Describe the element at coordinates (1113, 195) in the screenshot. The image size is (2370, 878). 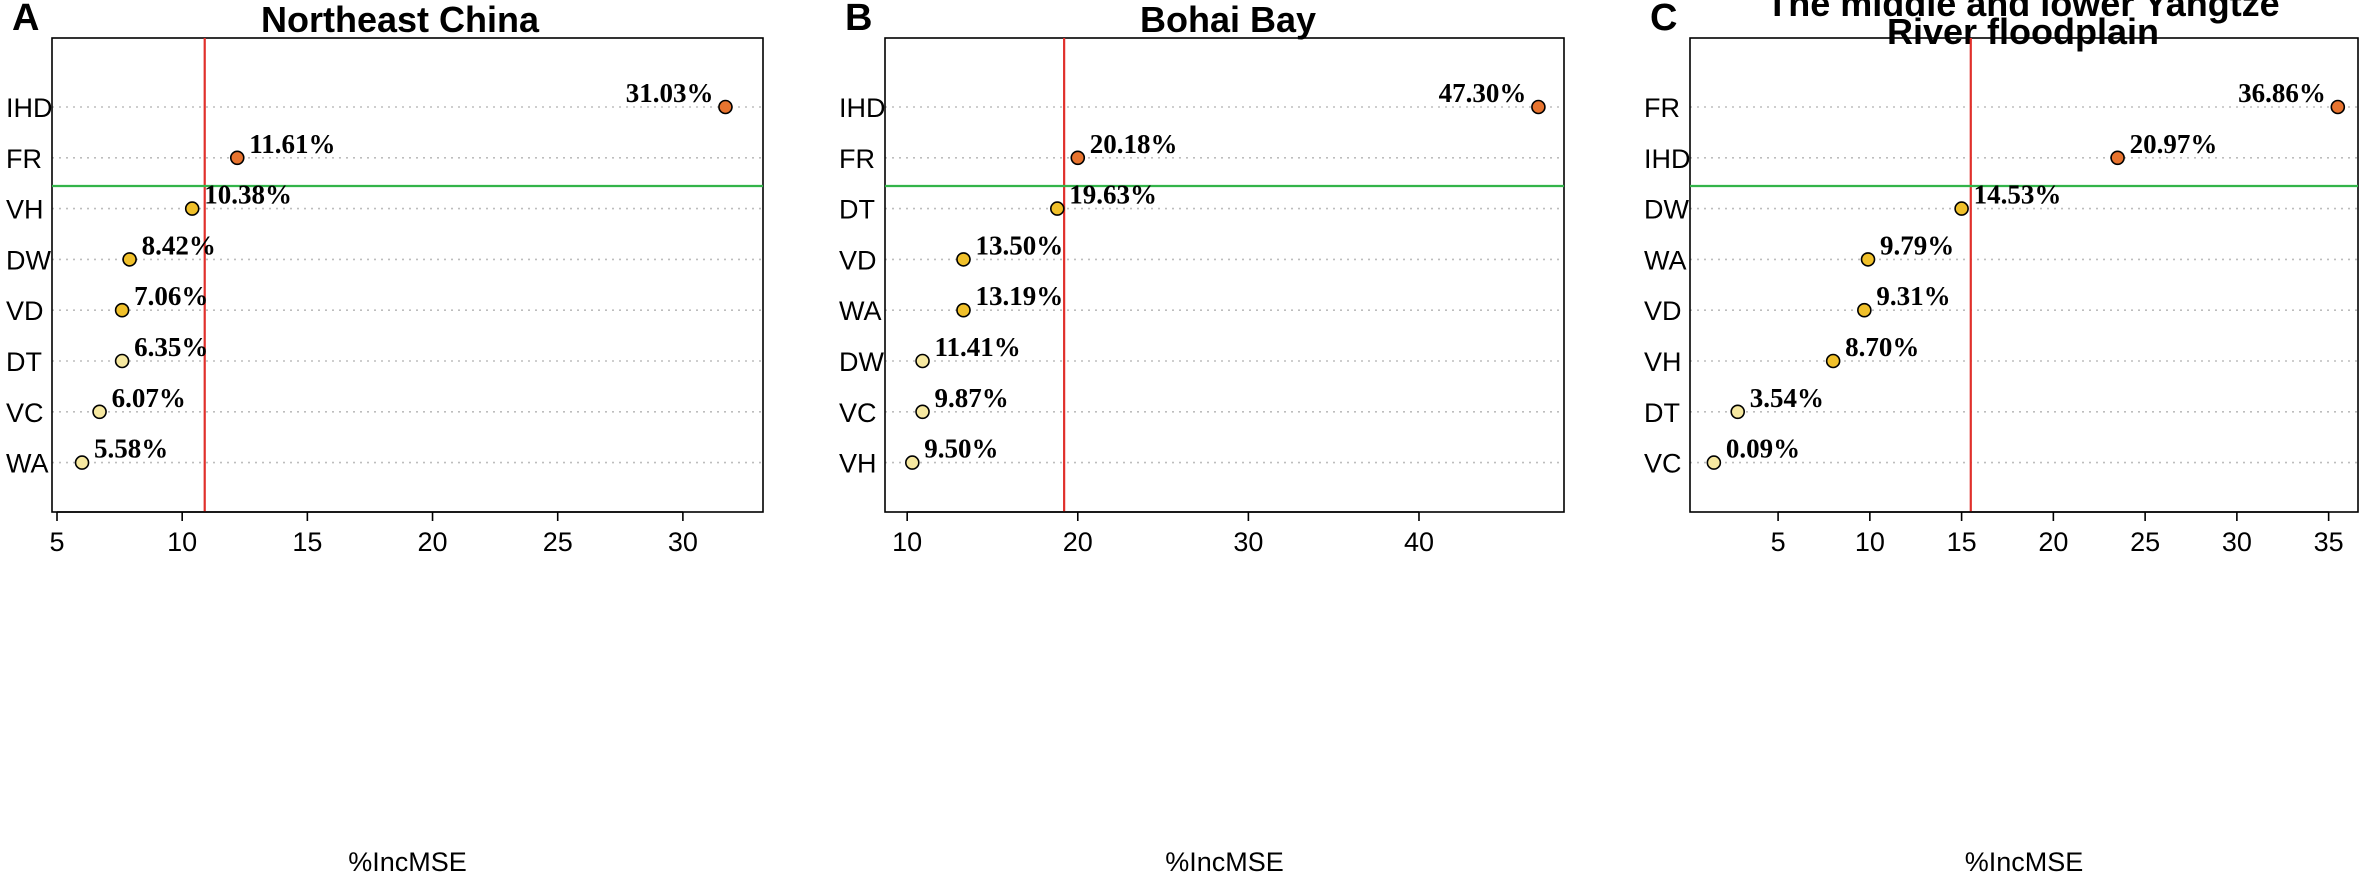
I see `data-label: 19.63%` at that location.